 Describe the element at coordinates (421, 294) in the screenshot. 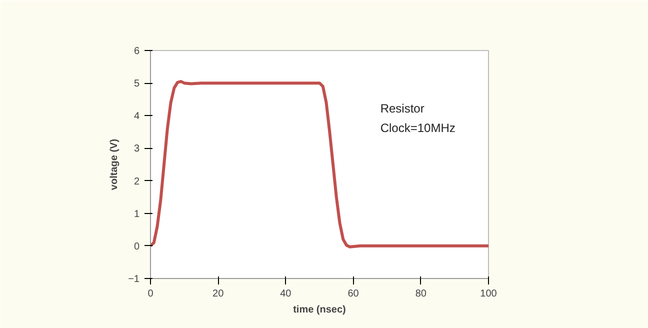

I see `x-tick-label: 80` at that location.